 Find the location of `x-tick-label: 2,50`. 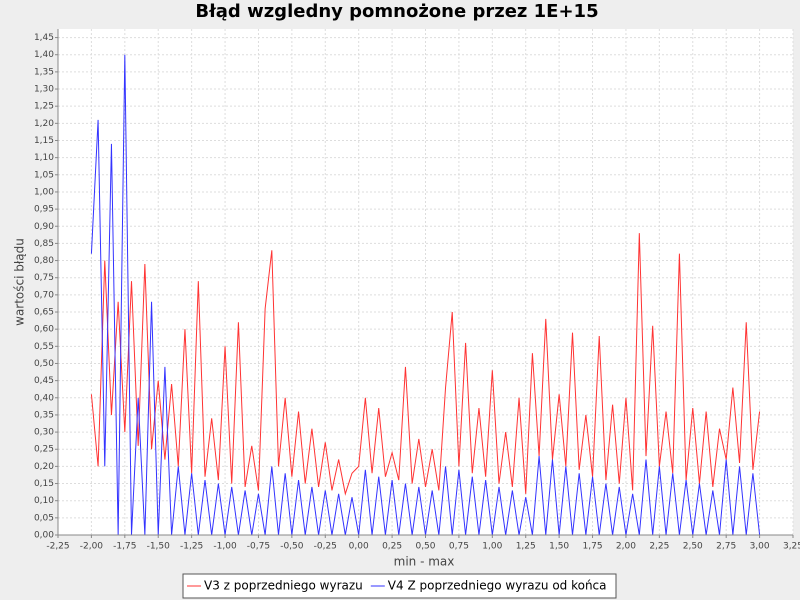

x-tick-label: 2,50 is located at coordinates (693, 547).